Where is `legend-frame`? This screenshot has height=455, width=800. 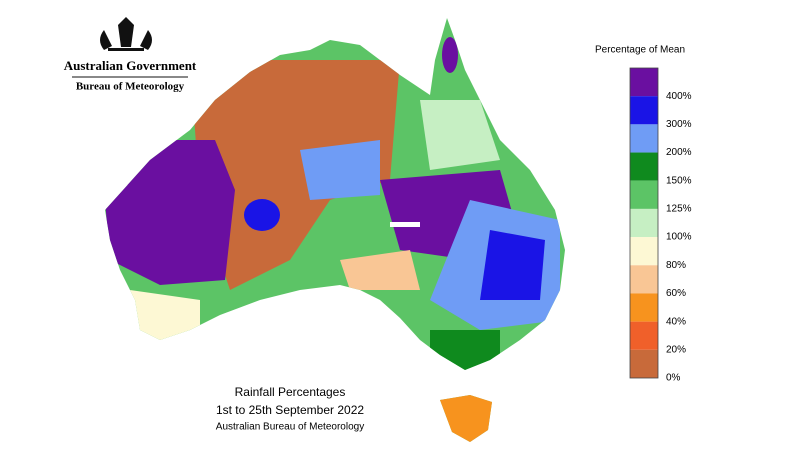 legend-frame is located at coordinates (644, 223).